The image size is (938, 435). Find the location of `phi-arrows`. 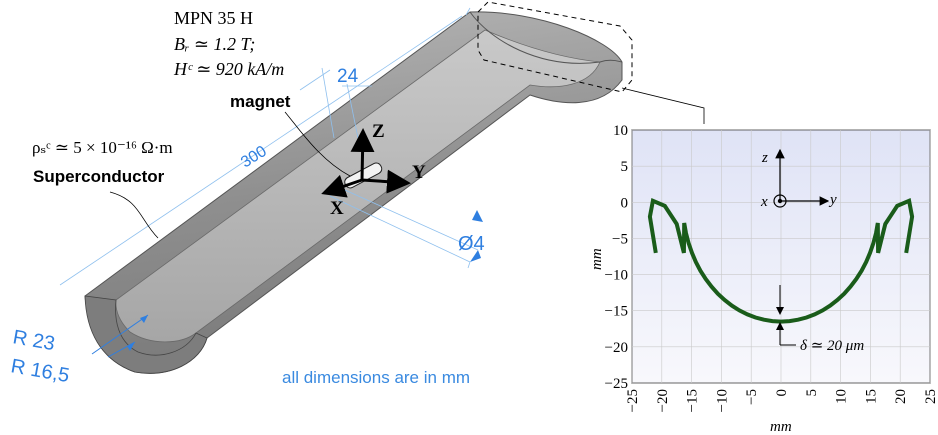

phi-arrows is located at coordinates (476, 236).